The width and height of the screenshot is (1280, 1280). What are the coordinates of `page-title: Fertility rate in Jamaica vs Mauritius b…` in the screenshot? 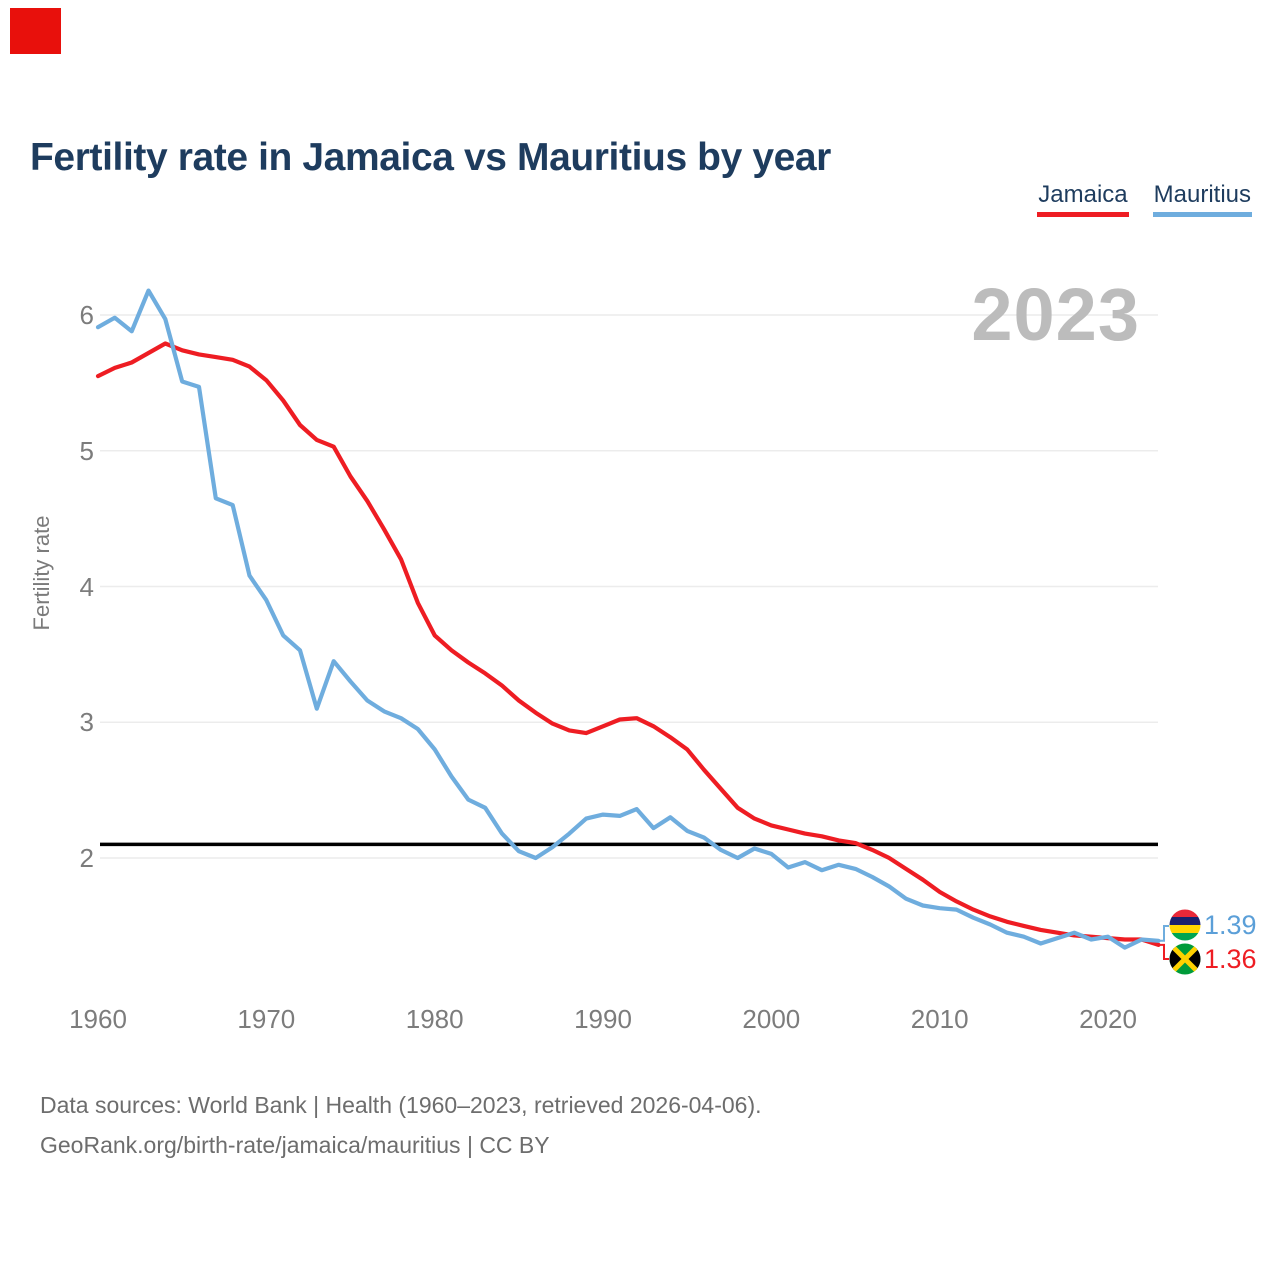 It's located at (430, 158).